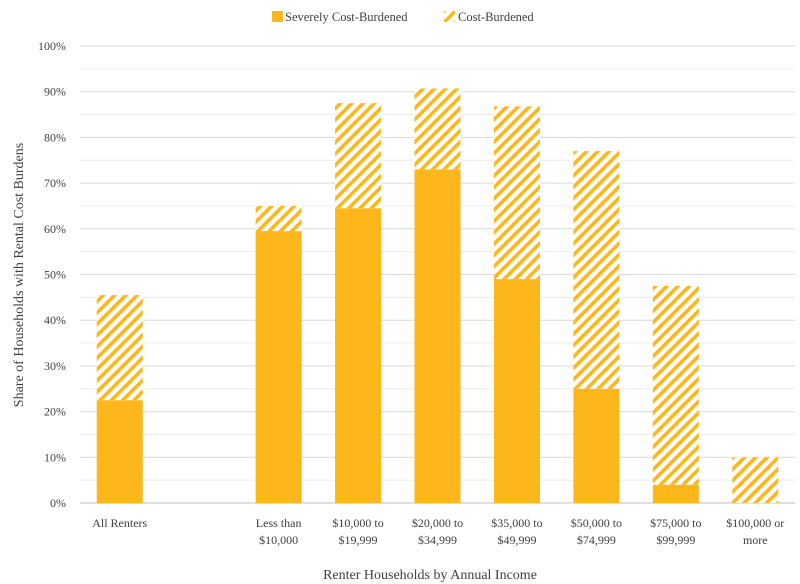 The width and height of the screenshot is (800, 584). Describe the element at coordinates (119, 523) in the screenshot. I see `x-tick-label: All Renters` at that location.